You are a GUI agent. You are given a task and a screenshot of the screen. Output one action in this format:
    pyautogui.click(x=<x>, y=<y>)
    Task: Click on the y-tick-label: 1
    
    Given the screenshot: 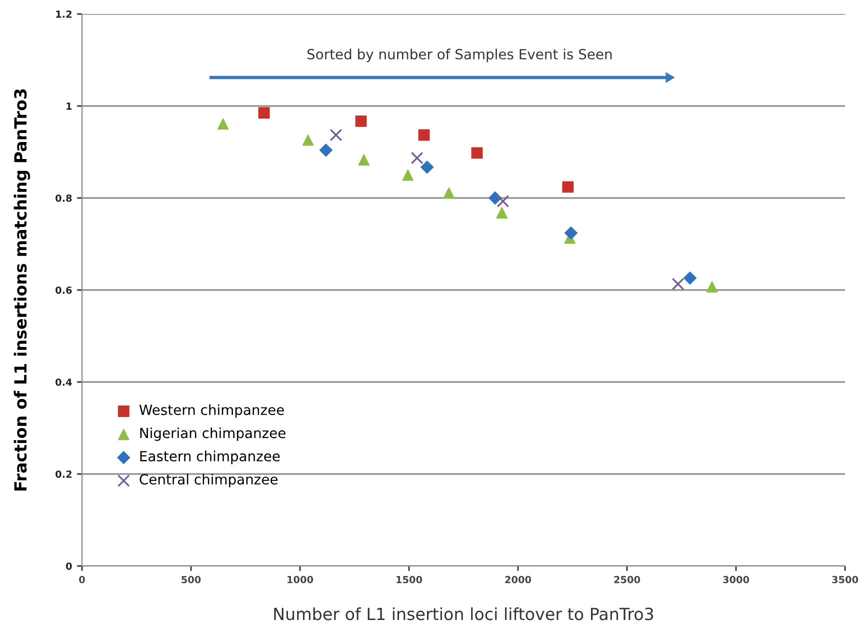 What is the action you would take?
    pyautogui.click(x=69, y=106)
    